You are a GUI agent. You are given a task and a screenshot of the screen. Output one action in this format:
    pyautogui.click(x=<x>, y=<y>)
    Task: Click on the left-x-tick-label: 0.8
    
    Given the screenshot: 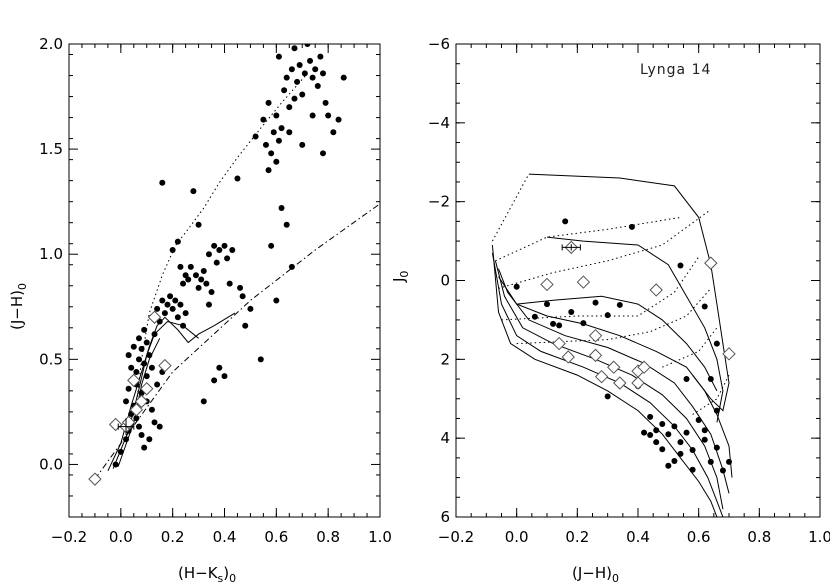 What is the action you would take?
    pyautogui.click(x=328, y=537)
    